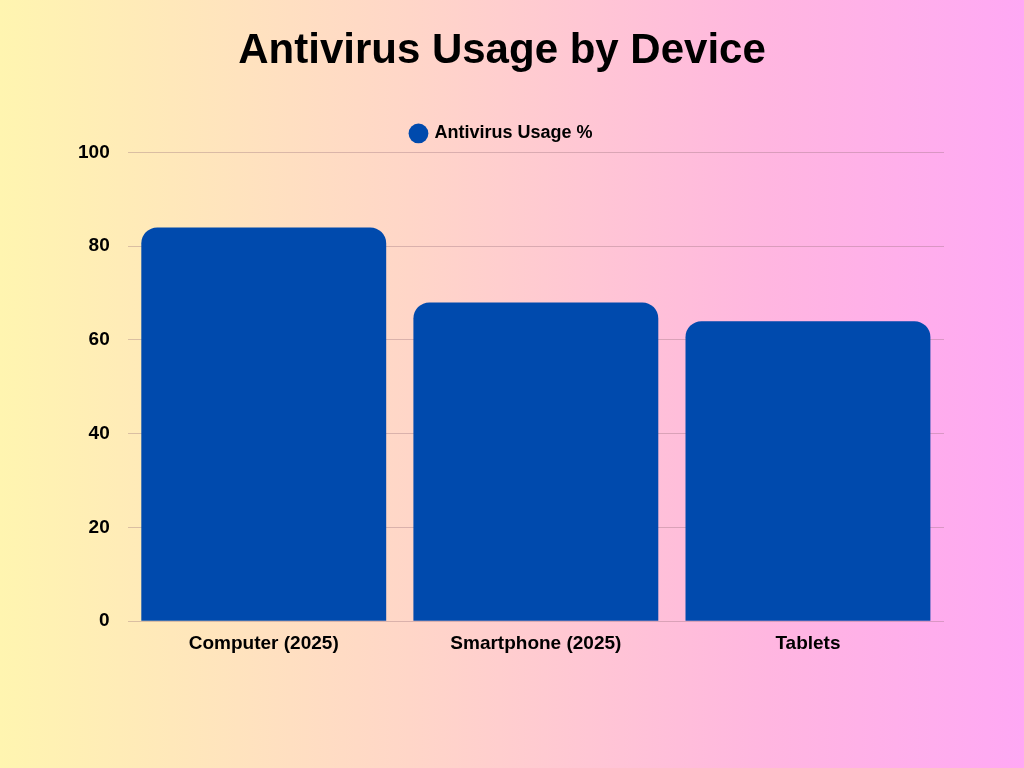 This screenshot has height=768, width=1024. Describe the element at coordinates (502, 48) in the screenshot. I see `chart-title: Antivirus Usage by Device` at that location.